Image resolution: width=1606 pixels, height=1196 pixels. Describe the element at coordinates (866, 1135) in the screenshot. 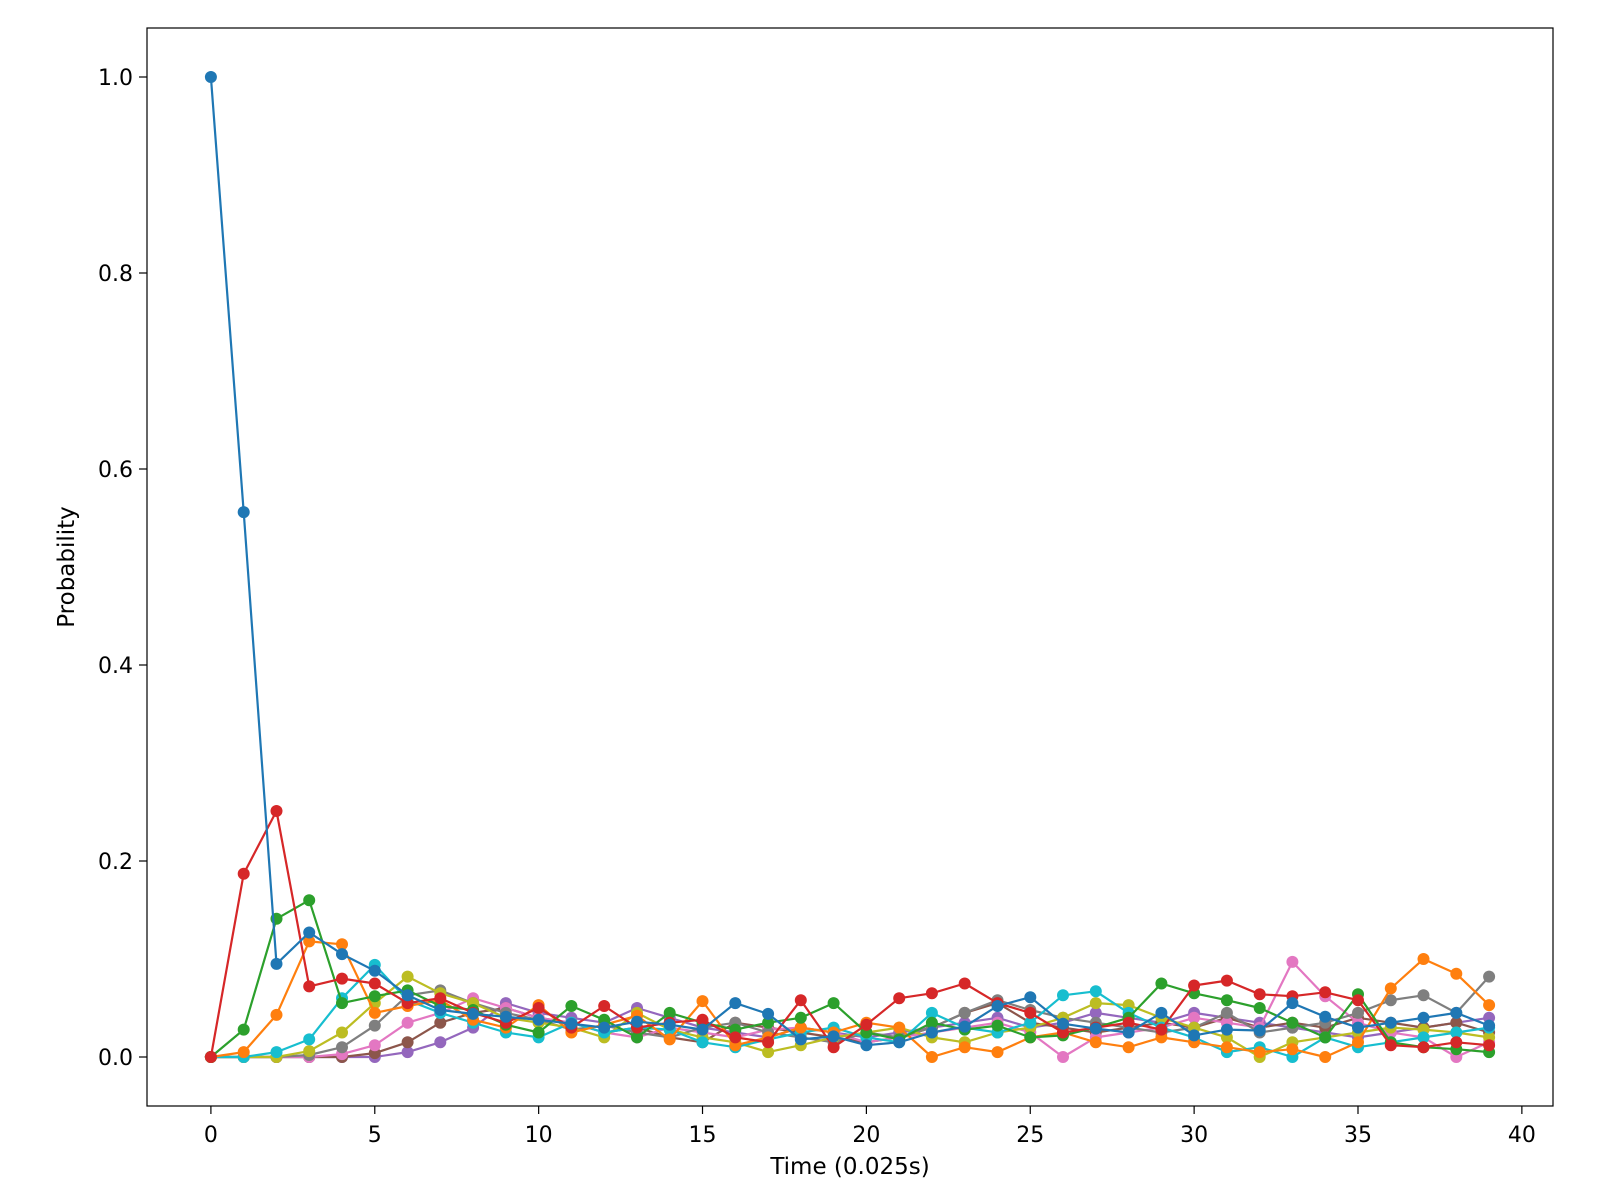

I see `x-tick-label: 20` at that location.